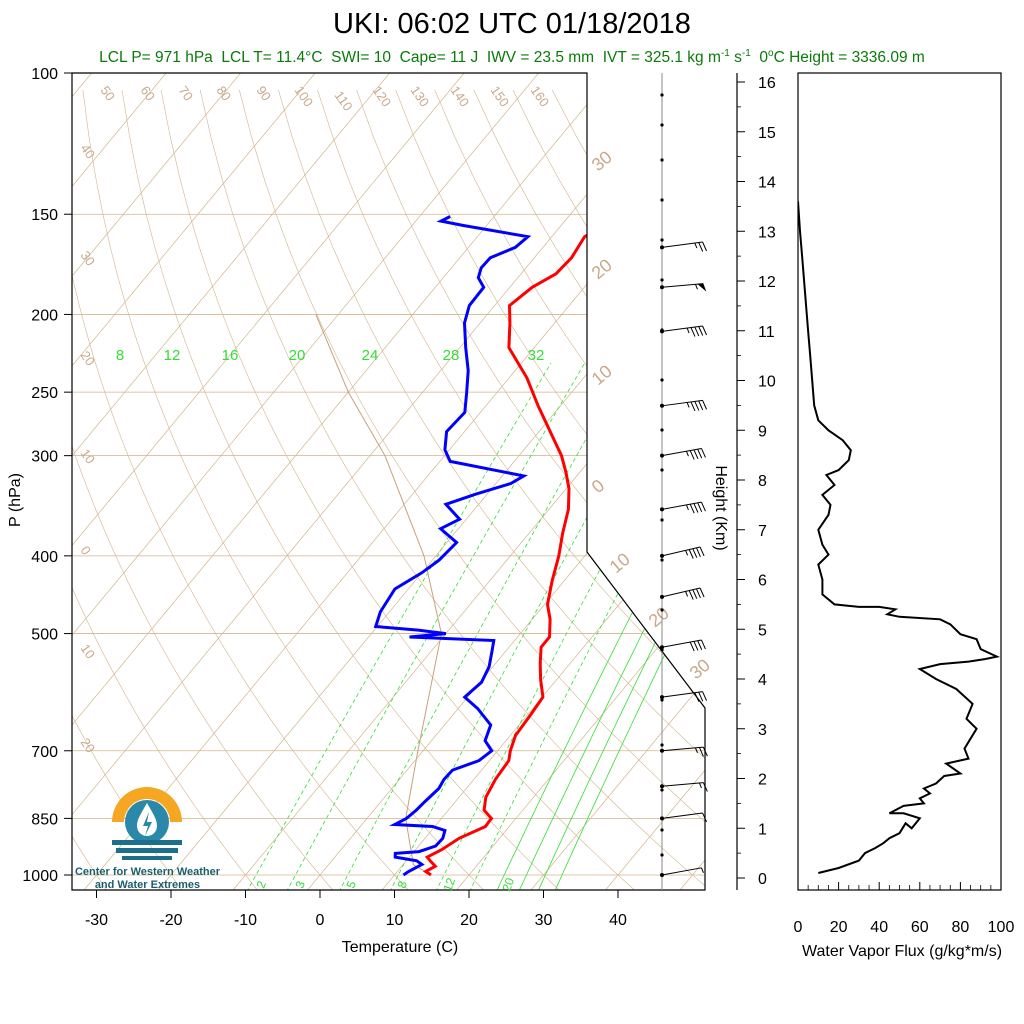 The image size is (1024, 1024). What do you see at coordinates (676, 57) in the screenshot?
I see `ivt-value: IVT = 325.1 kg m-1 s-1` at bounding box center [676, 57].